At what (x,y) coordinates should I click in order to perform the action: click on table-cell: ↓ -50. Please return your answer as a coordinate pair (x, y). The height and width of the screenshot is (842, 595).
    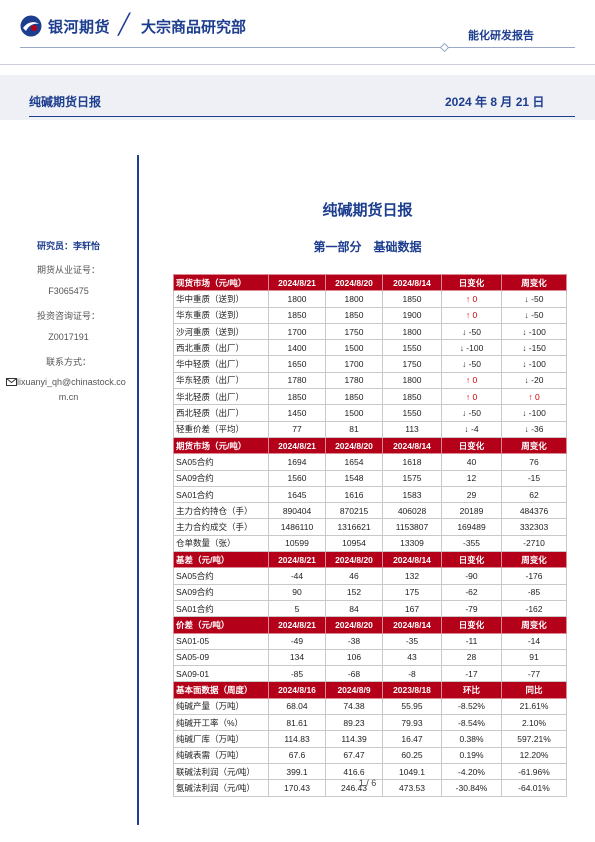
    Looking at the image, I should click on (471, 331).